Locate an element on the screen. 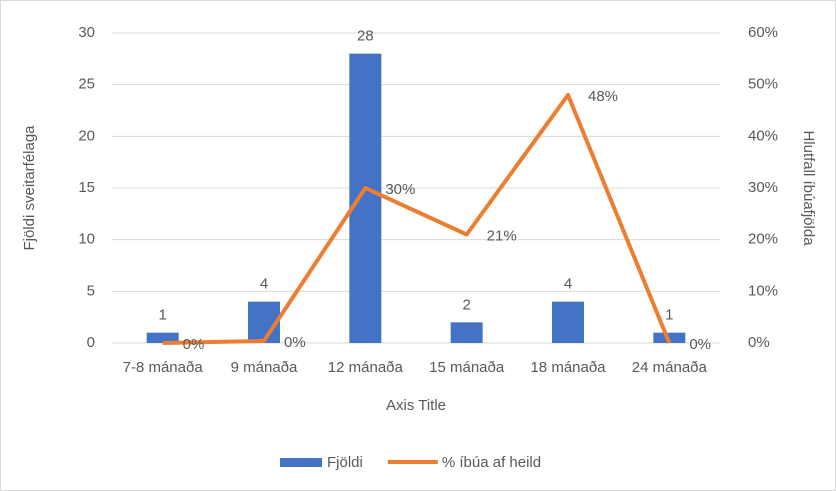  x-tick-label: 7-8 mánaða is located at coordinates (163, 367).